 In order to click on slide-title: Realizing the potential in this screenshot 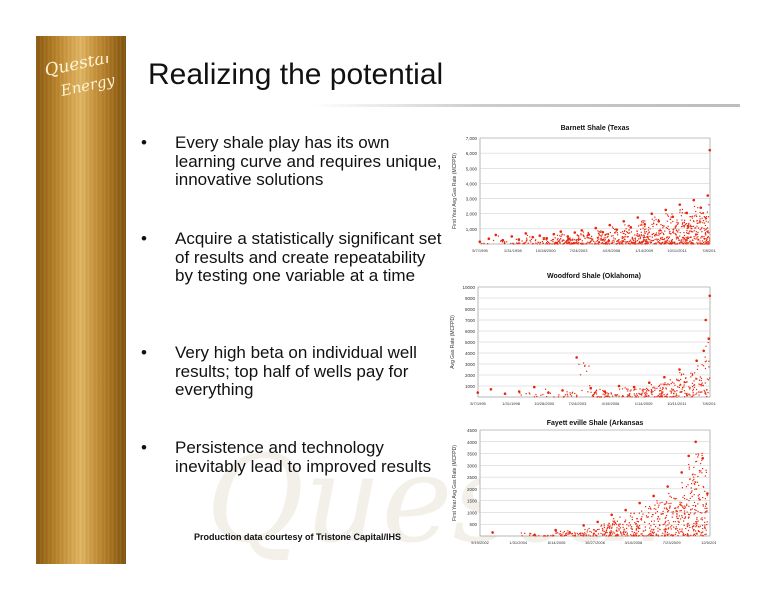, I will do `click(296, 74)`.